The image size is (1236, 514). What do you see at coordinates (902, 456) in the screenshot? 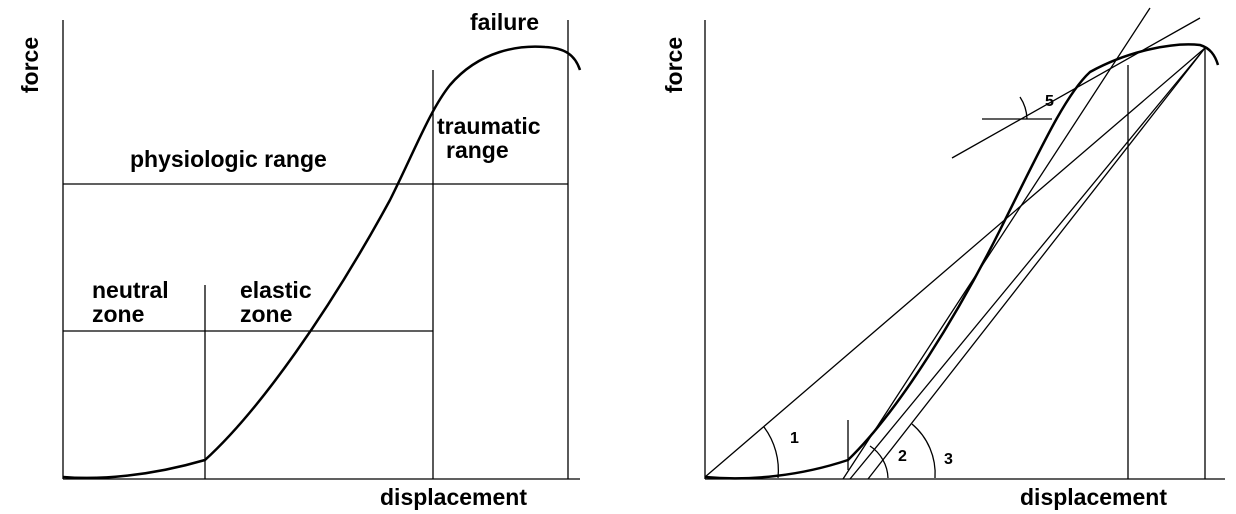
I see `angle-label: 2` at bounding box center [902, 456].